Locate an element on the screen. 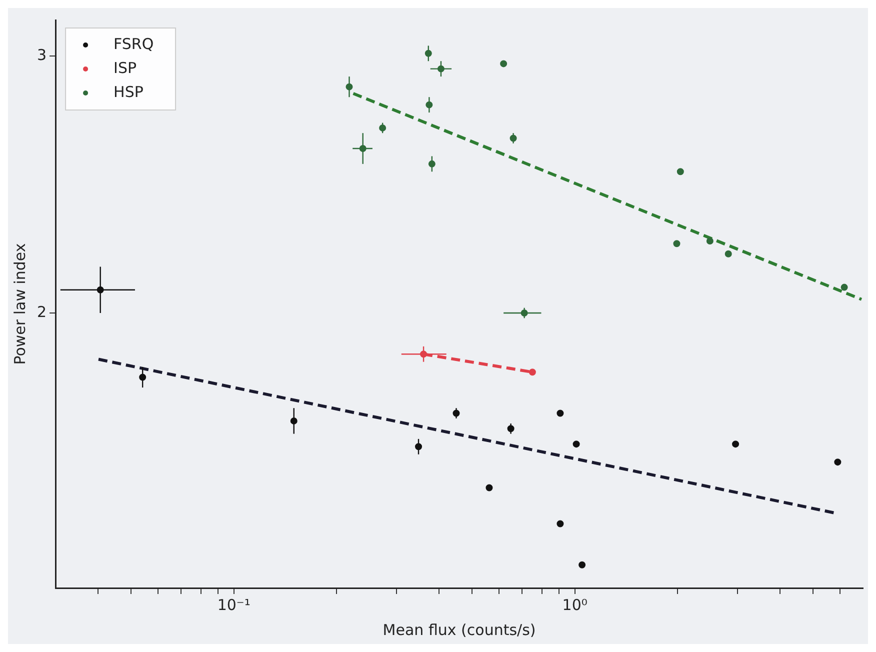  legend-label: FSRQ is located at coordinates (134, 43).